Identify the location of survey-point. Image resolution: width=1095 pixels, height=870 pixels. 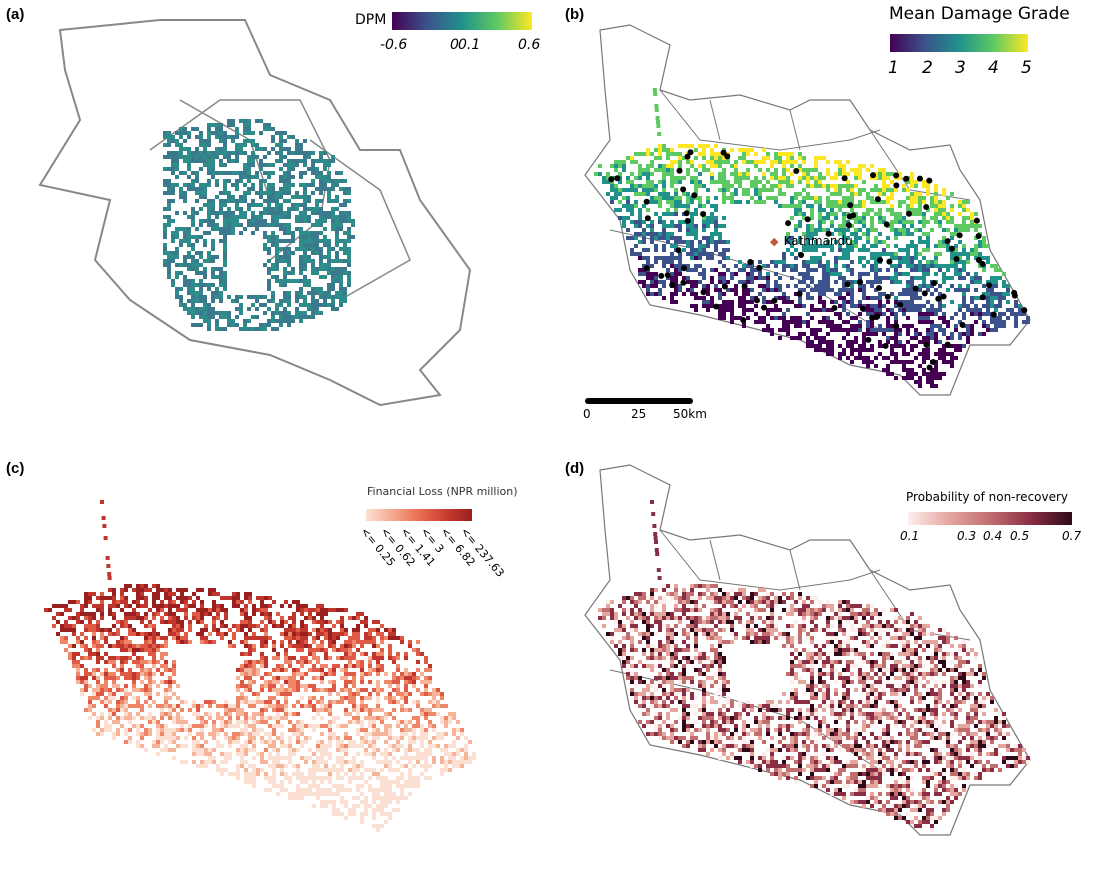
(947, 241).